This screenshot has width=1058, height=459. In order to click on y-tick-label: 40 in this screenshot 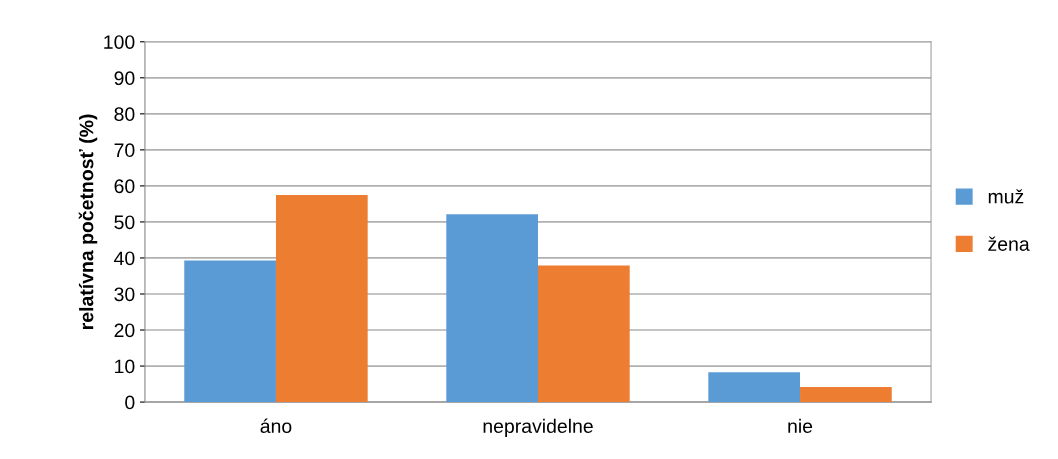, I will do `click(124, 258)`.